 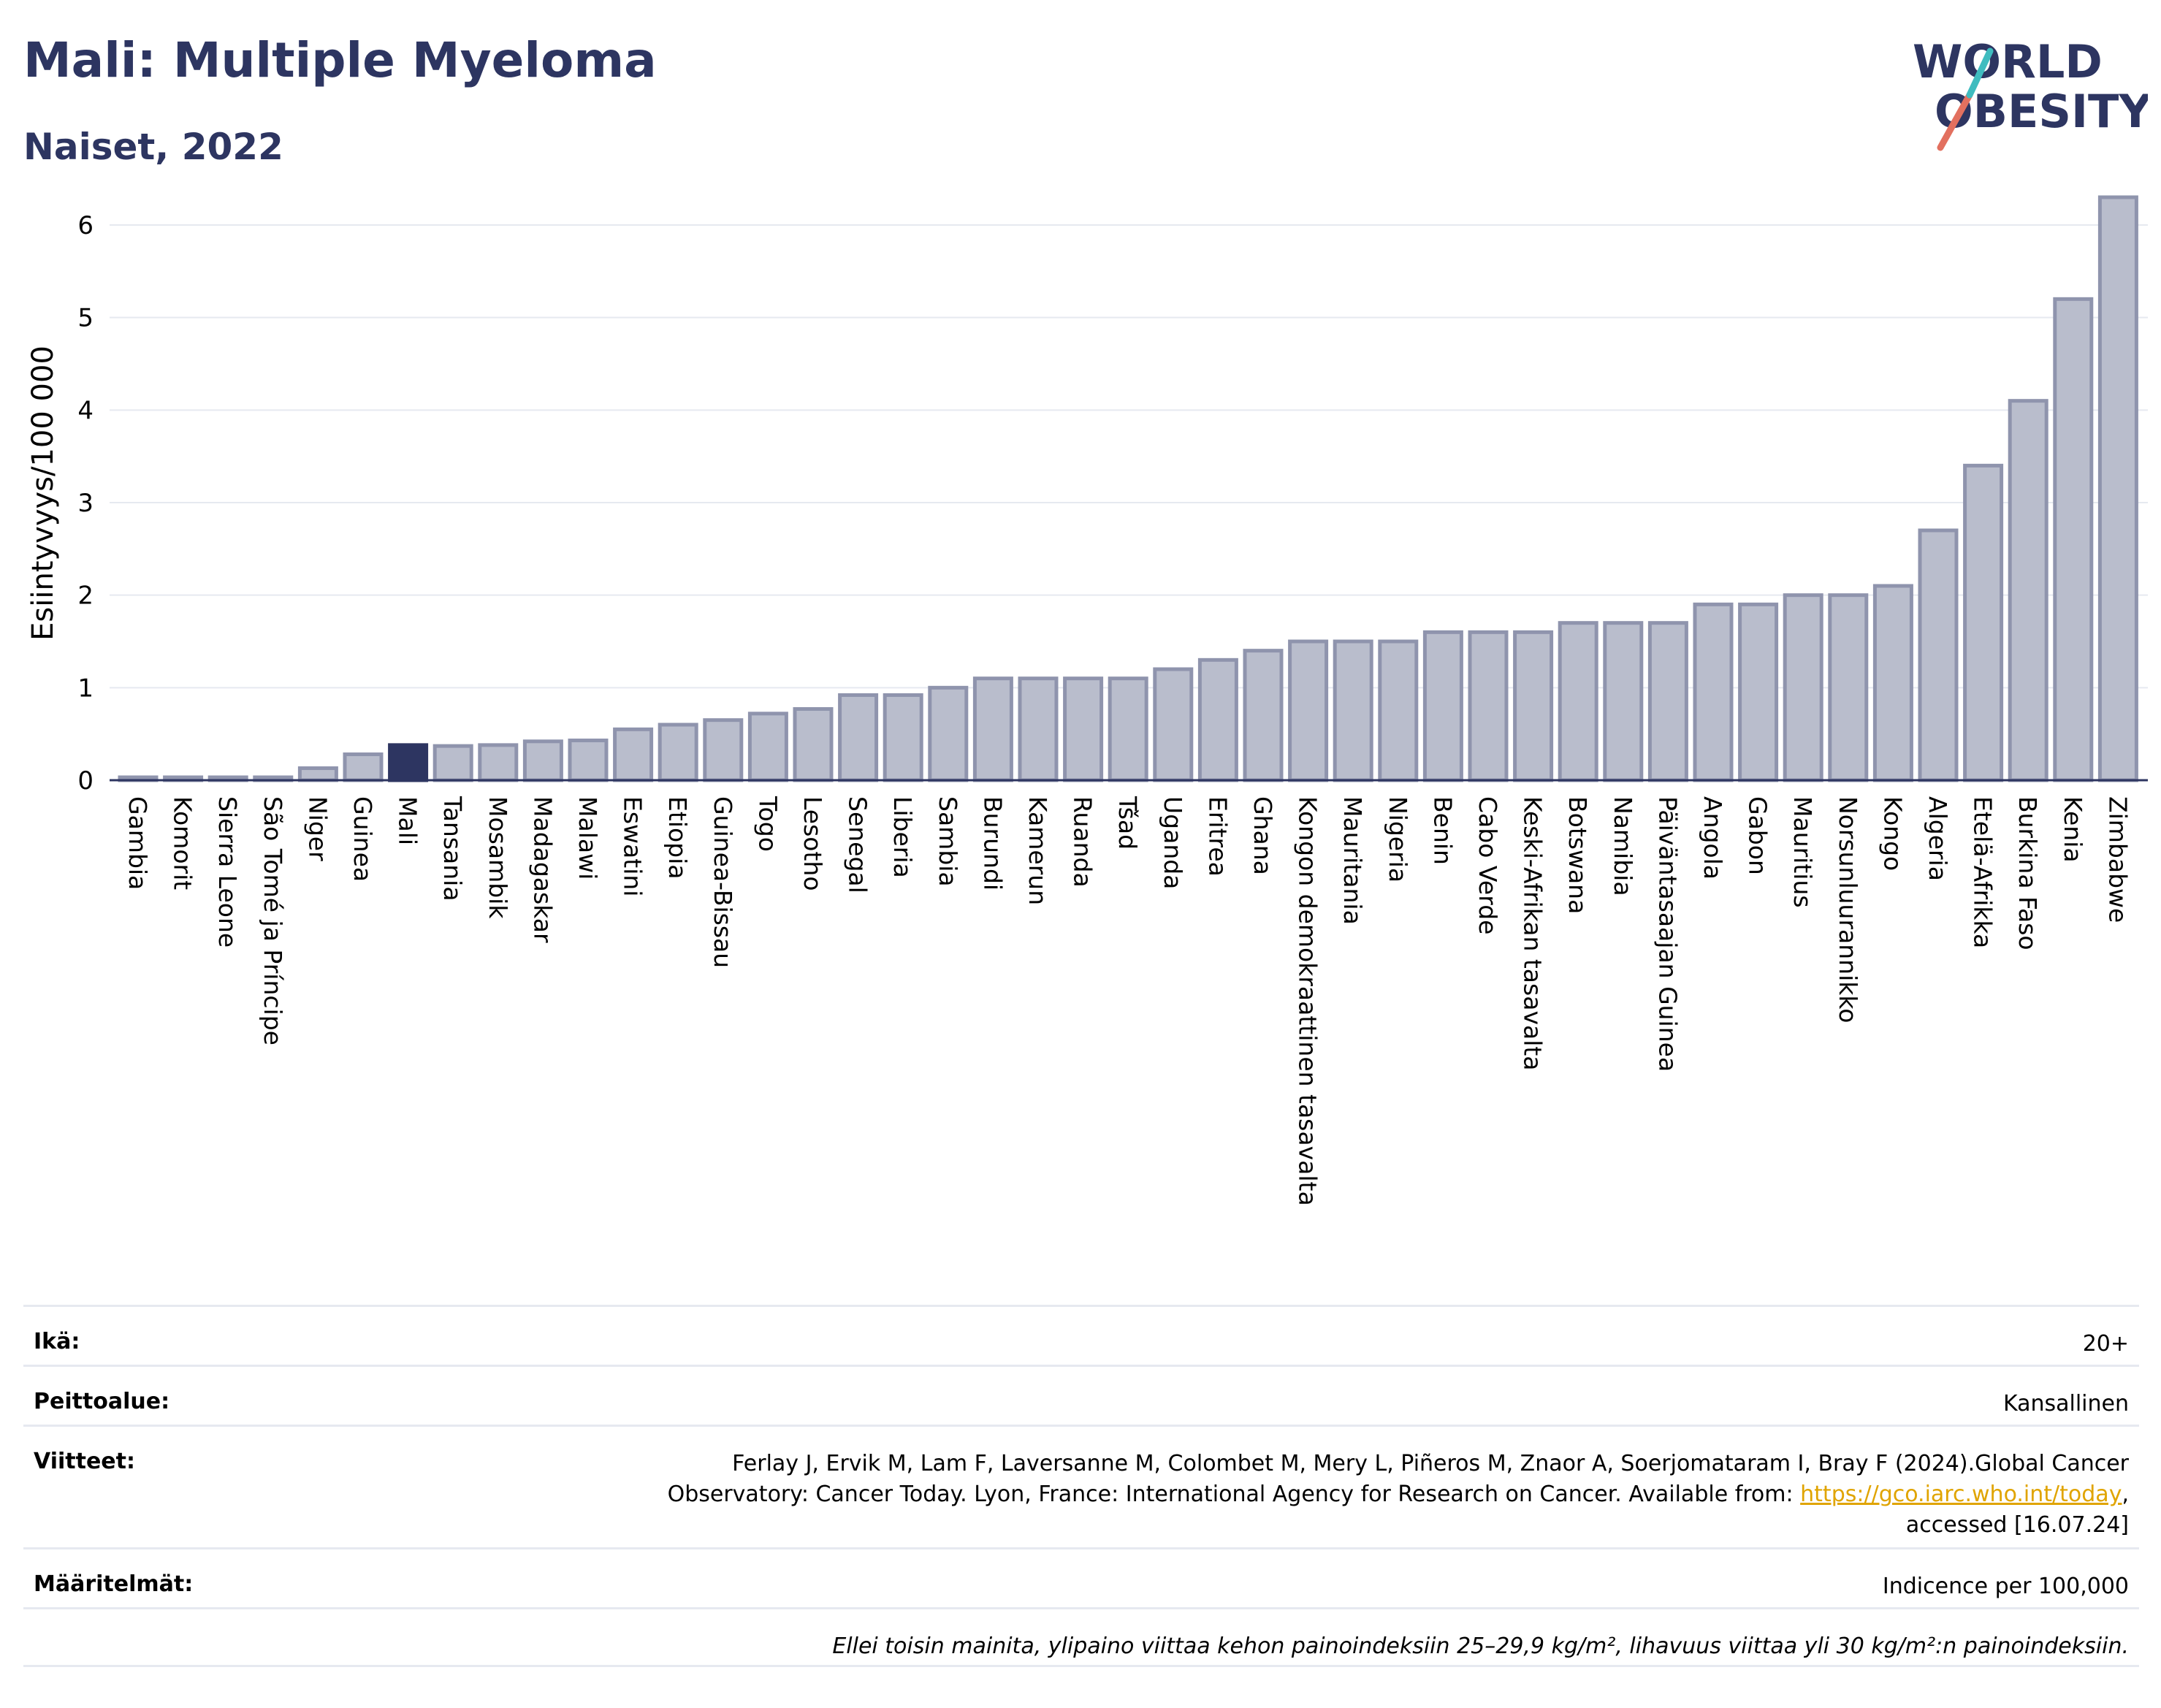 I want to click on y-tick-label: 0, so click(x=85, y=781).